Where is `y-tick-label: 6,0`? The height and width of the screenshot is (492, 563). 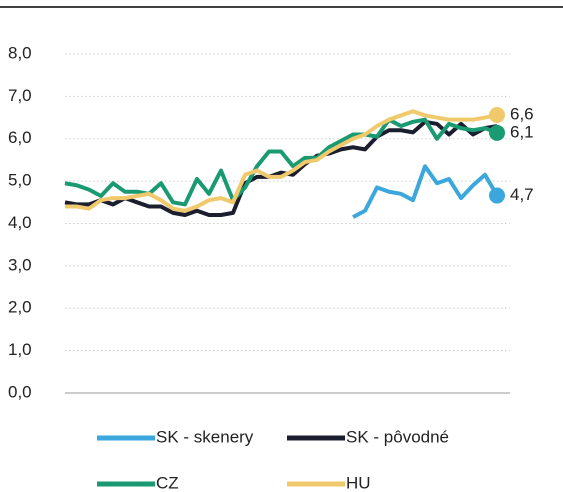 y-tick-label: 6,0 is located at coordinates (20, 137).